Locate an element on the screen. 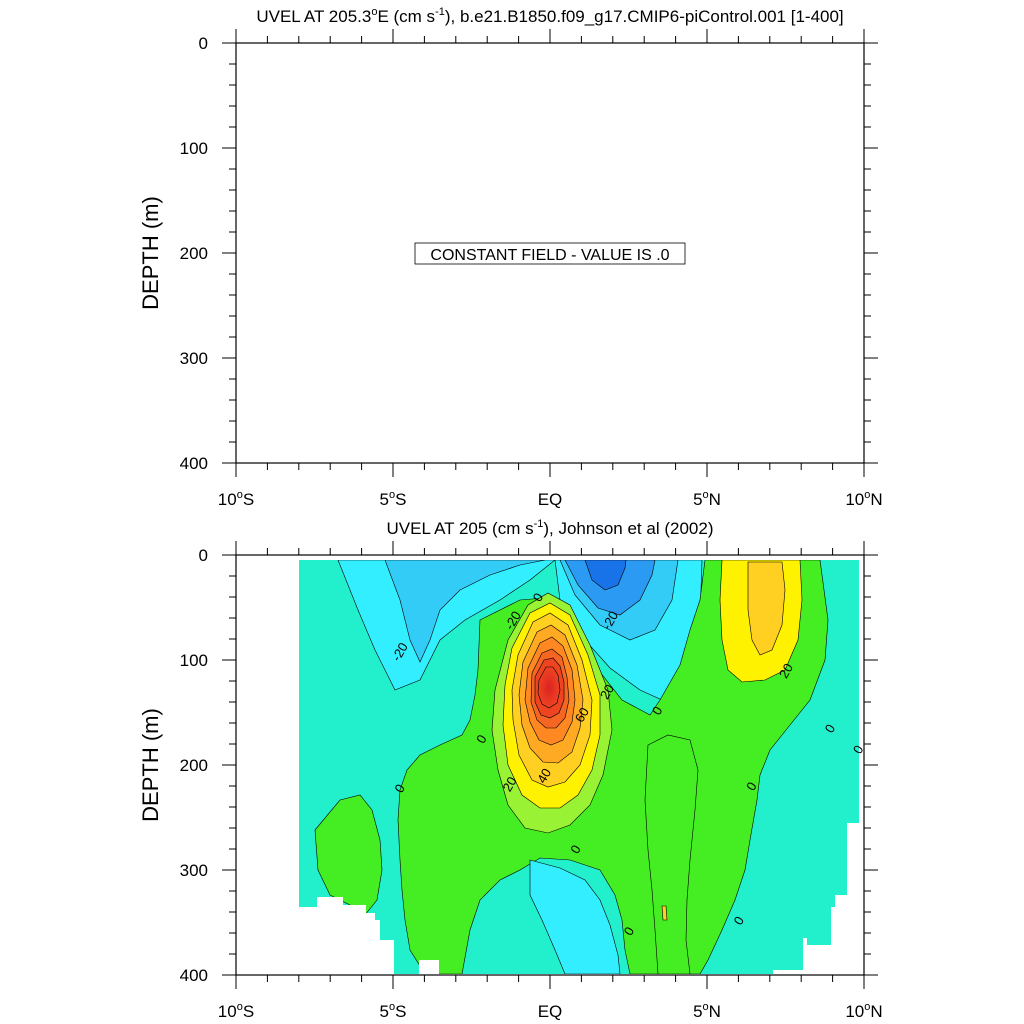 The height and width of the screenshot is (1024, 1024). bottom-xtick-label: EQ is located at coordinates (550, 1011).